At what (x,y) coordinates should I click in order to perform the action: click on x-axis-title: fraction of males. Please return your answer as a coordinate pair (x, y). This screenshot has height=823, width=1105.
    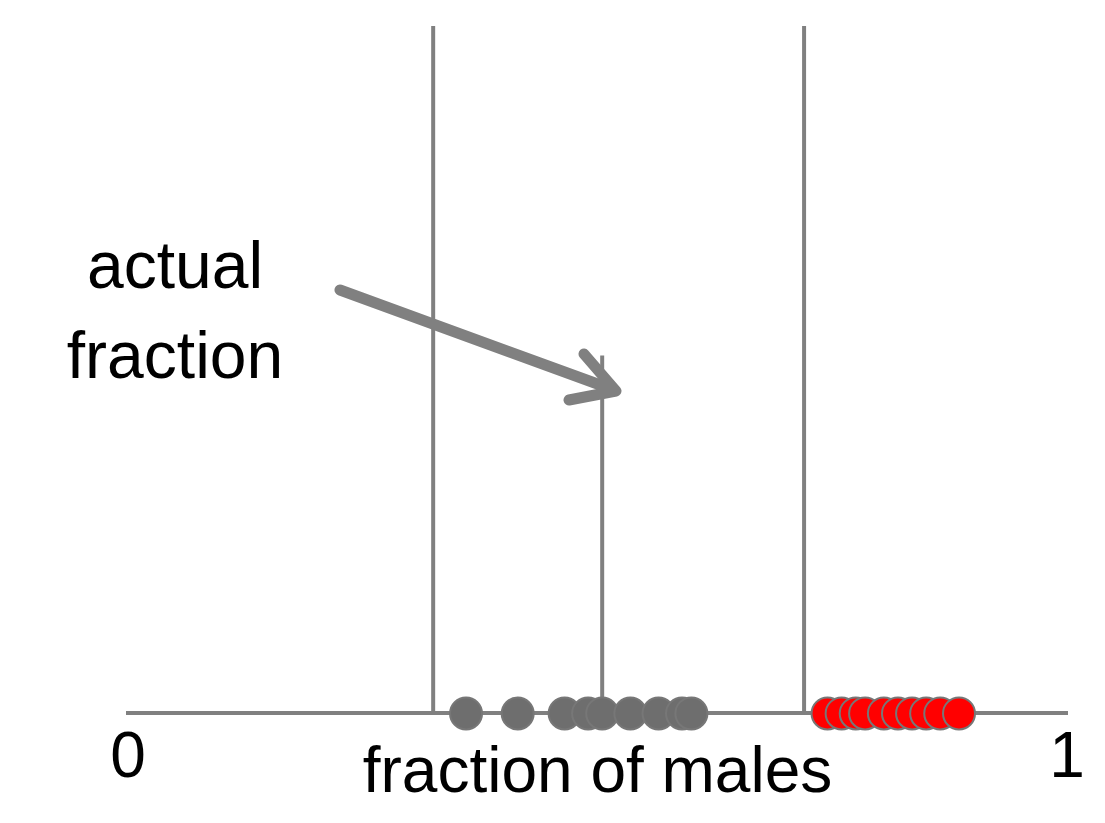
    Looking at the image, I should click on (597, 770).